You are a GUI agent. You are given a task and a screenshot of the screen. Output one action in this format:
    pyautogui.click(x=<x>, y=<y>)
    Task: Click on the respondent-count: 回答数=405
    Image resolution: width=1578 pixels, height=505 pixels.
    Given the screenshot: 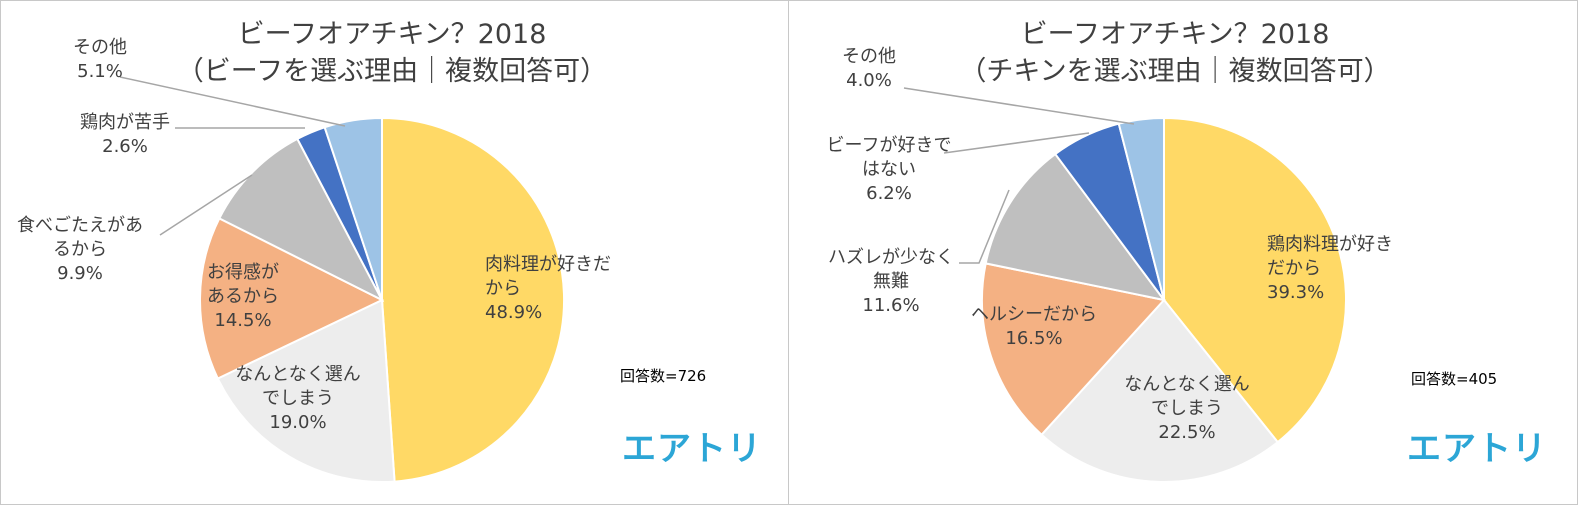 What is the action you would take?
    pyautogui.click(x=1454, y=379)
    